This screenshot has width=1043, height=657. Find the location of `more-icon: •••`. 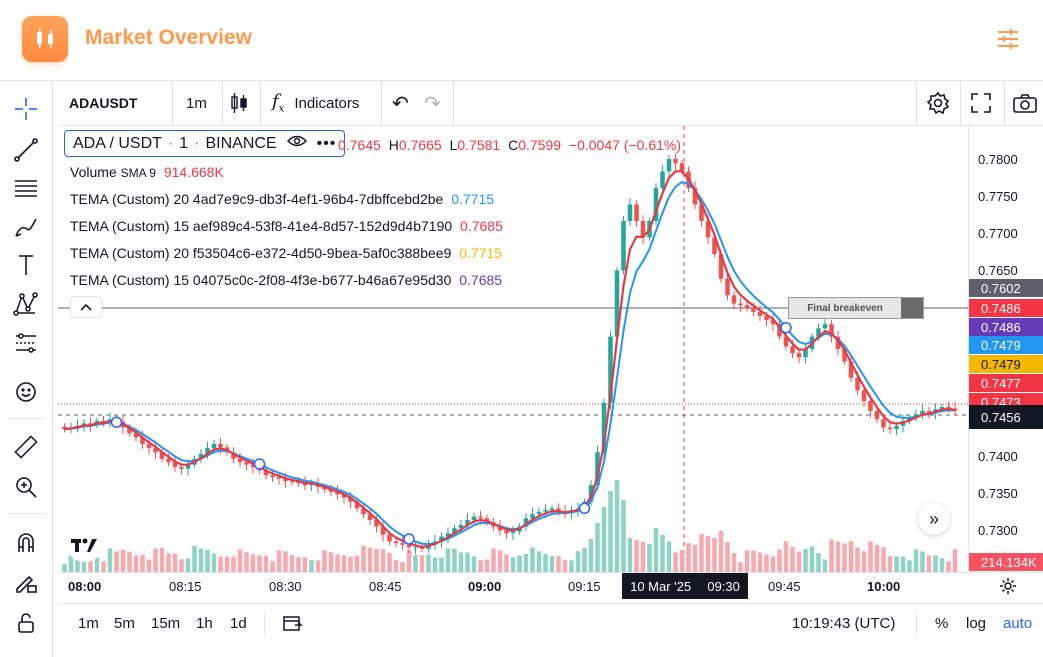

more-icon: ••• is located at coordinates (326, 143).